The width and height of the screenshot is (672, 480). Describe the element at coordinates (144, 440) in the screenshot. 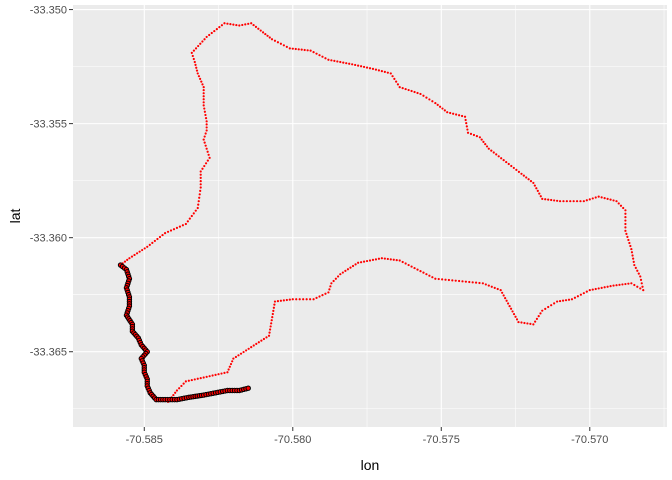

I see `x-tick-label: -70.585` at that location.